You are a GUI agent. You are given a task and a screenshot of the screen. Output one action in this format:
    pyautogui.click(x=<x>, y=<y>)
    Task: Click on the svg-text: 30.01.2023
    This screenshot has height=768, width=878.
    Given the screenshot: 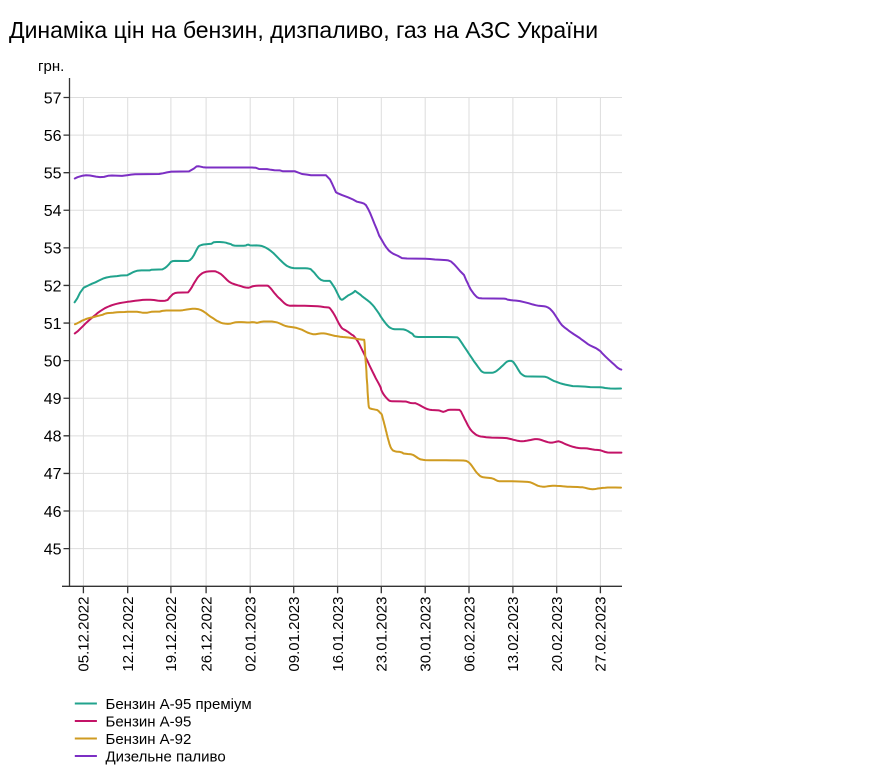 What is the action you would take?
    pyautogui.click(x=426, y=634)
    